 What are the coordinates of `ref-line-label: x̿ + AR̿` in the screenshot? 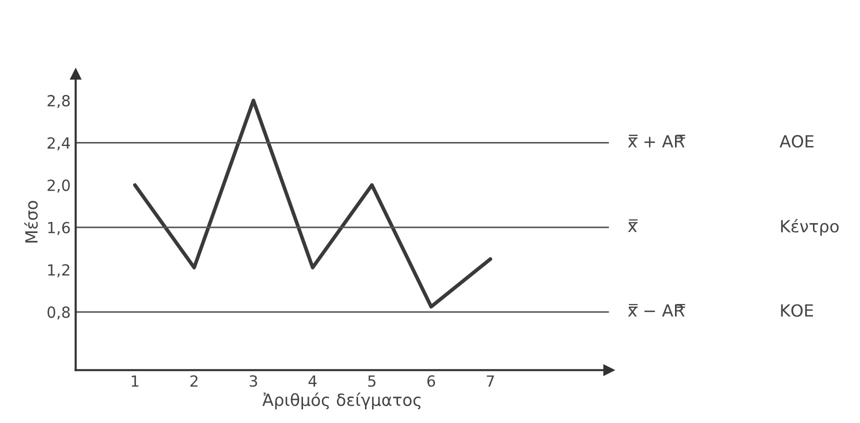 It's located at (657, 141).